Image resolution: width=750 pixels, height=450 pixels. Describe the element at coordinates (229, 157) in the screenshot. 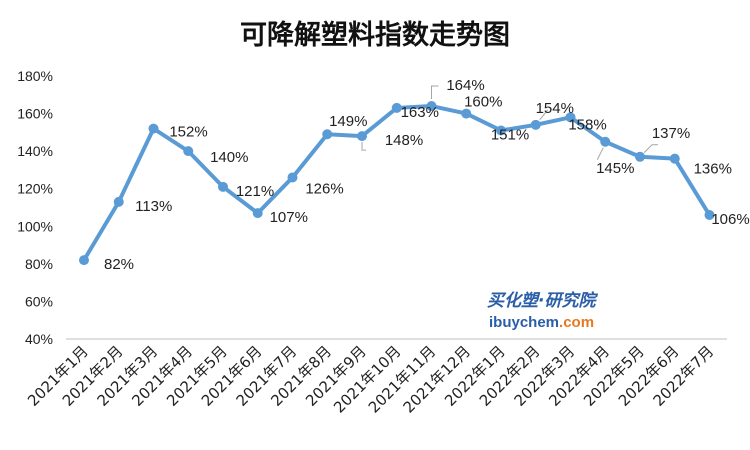

I see `data-label: 140%` at that location.